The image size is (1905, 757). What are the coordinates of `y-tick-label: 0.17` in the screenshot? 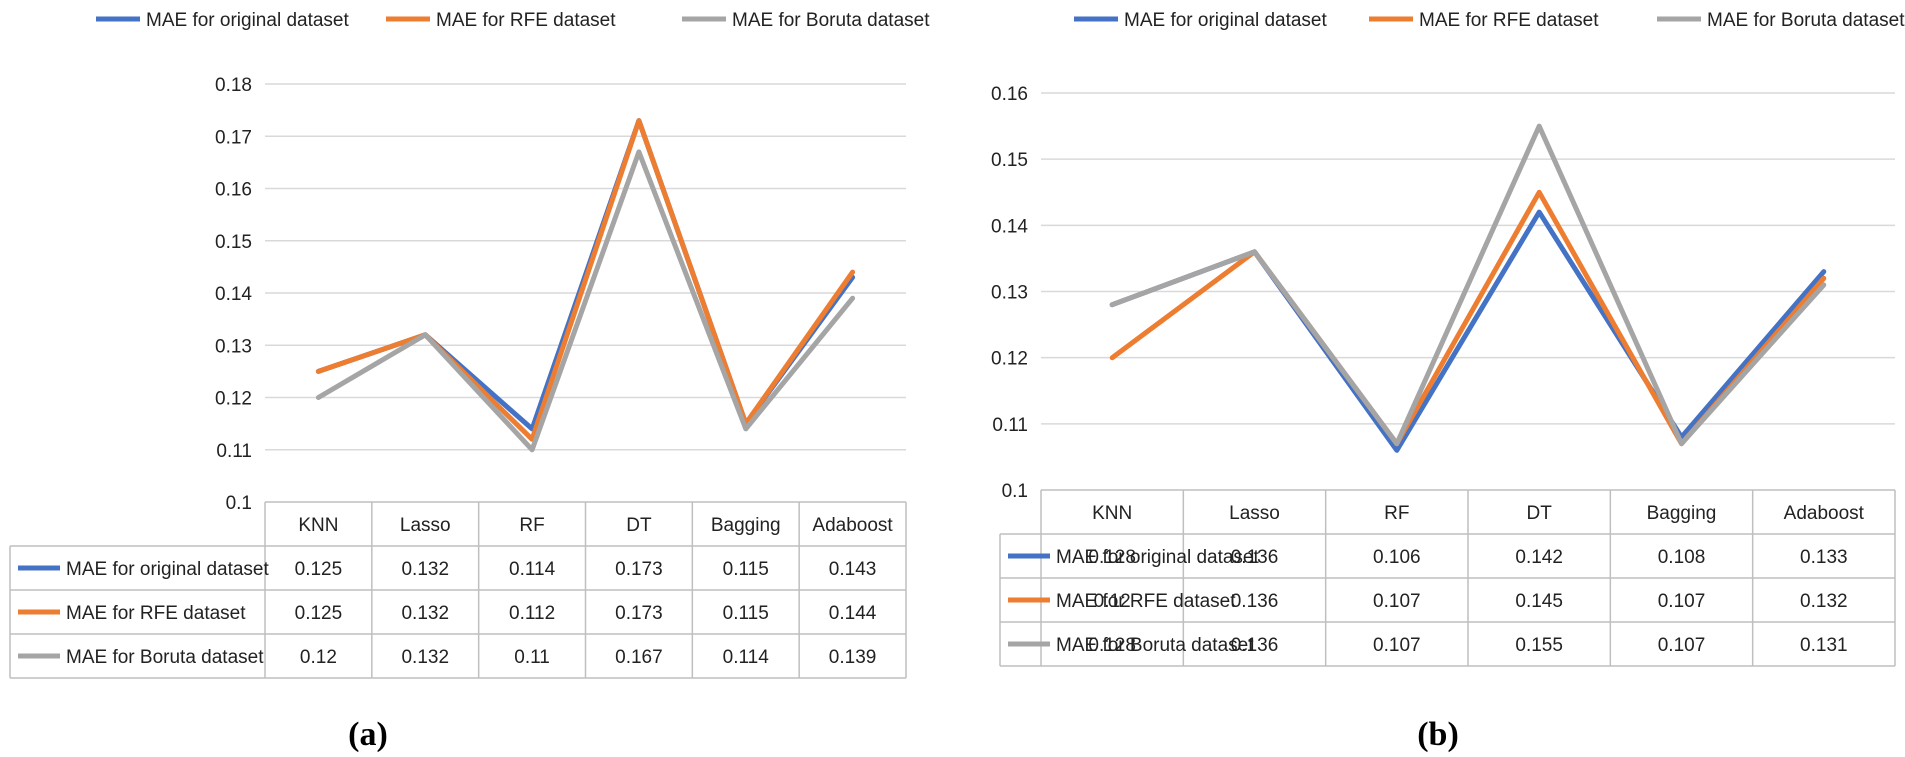 It's located at (233, 137).